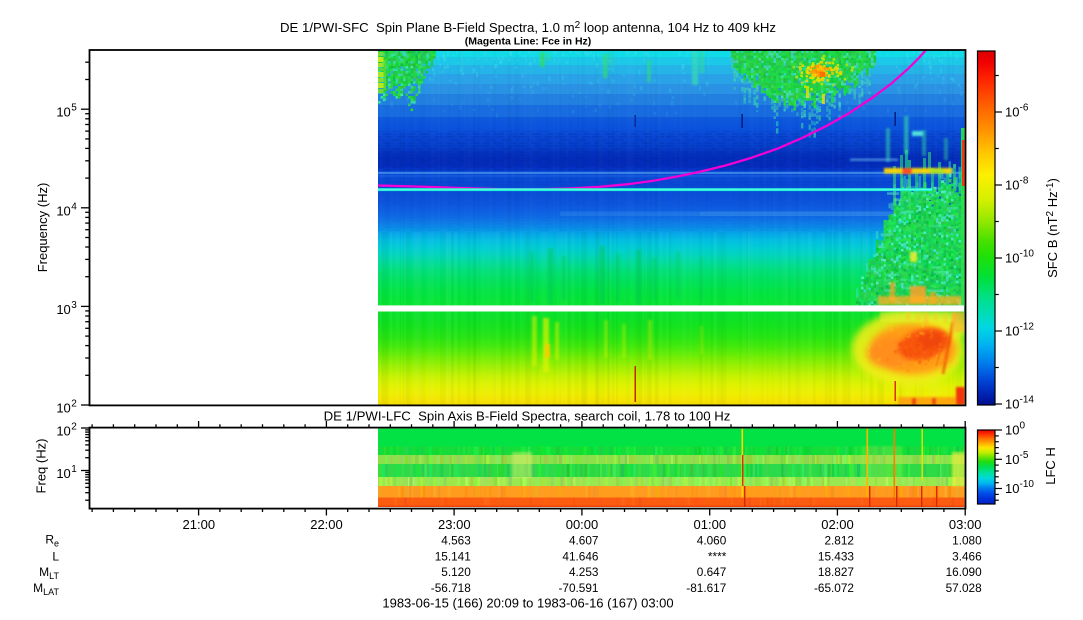 This screenshot has width=1083, height=620. Describe the element at coordinates (41, 466) in the screenshot. I see `svg-text: Freq (Hz)` at that location.